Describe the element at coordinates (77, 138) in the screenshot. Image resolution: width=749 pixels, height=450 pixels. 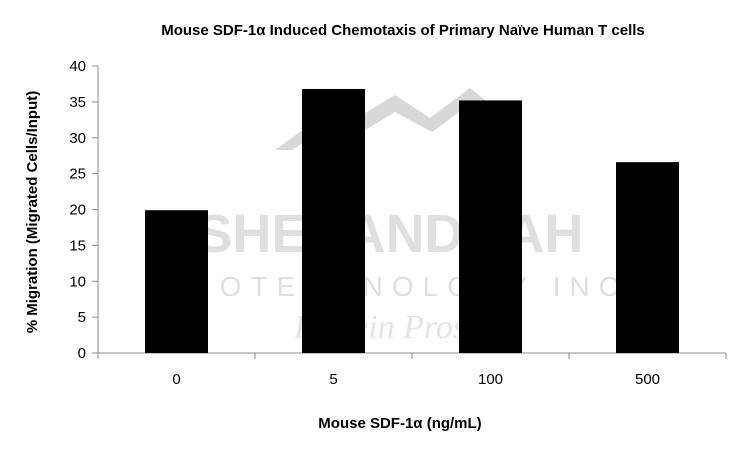
I see `y-tick-label: 30` at that location.